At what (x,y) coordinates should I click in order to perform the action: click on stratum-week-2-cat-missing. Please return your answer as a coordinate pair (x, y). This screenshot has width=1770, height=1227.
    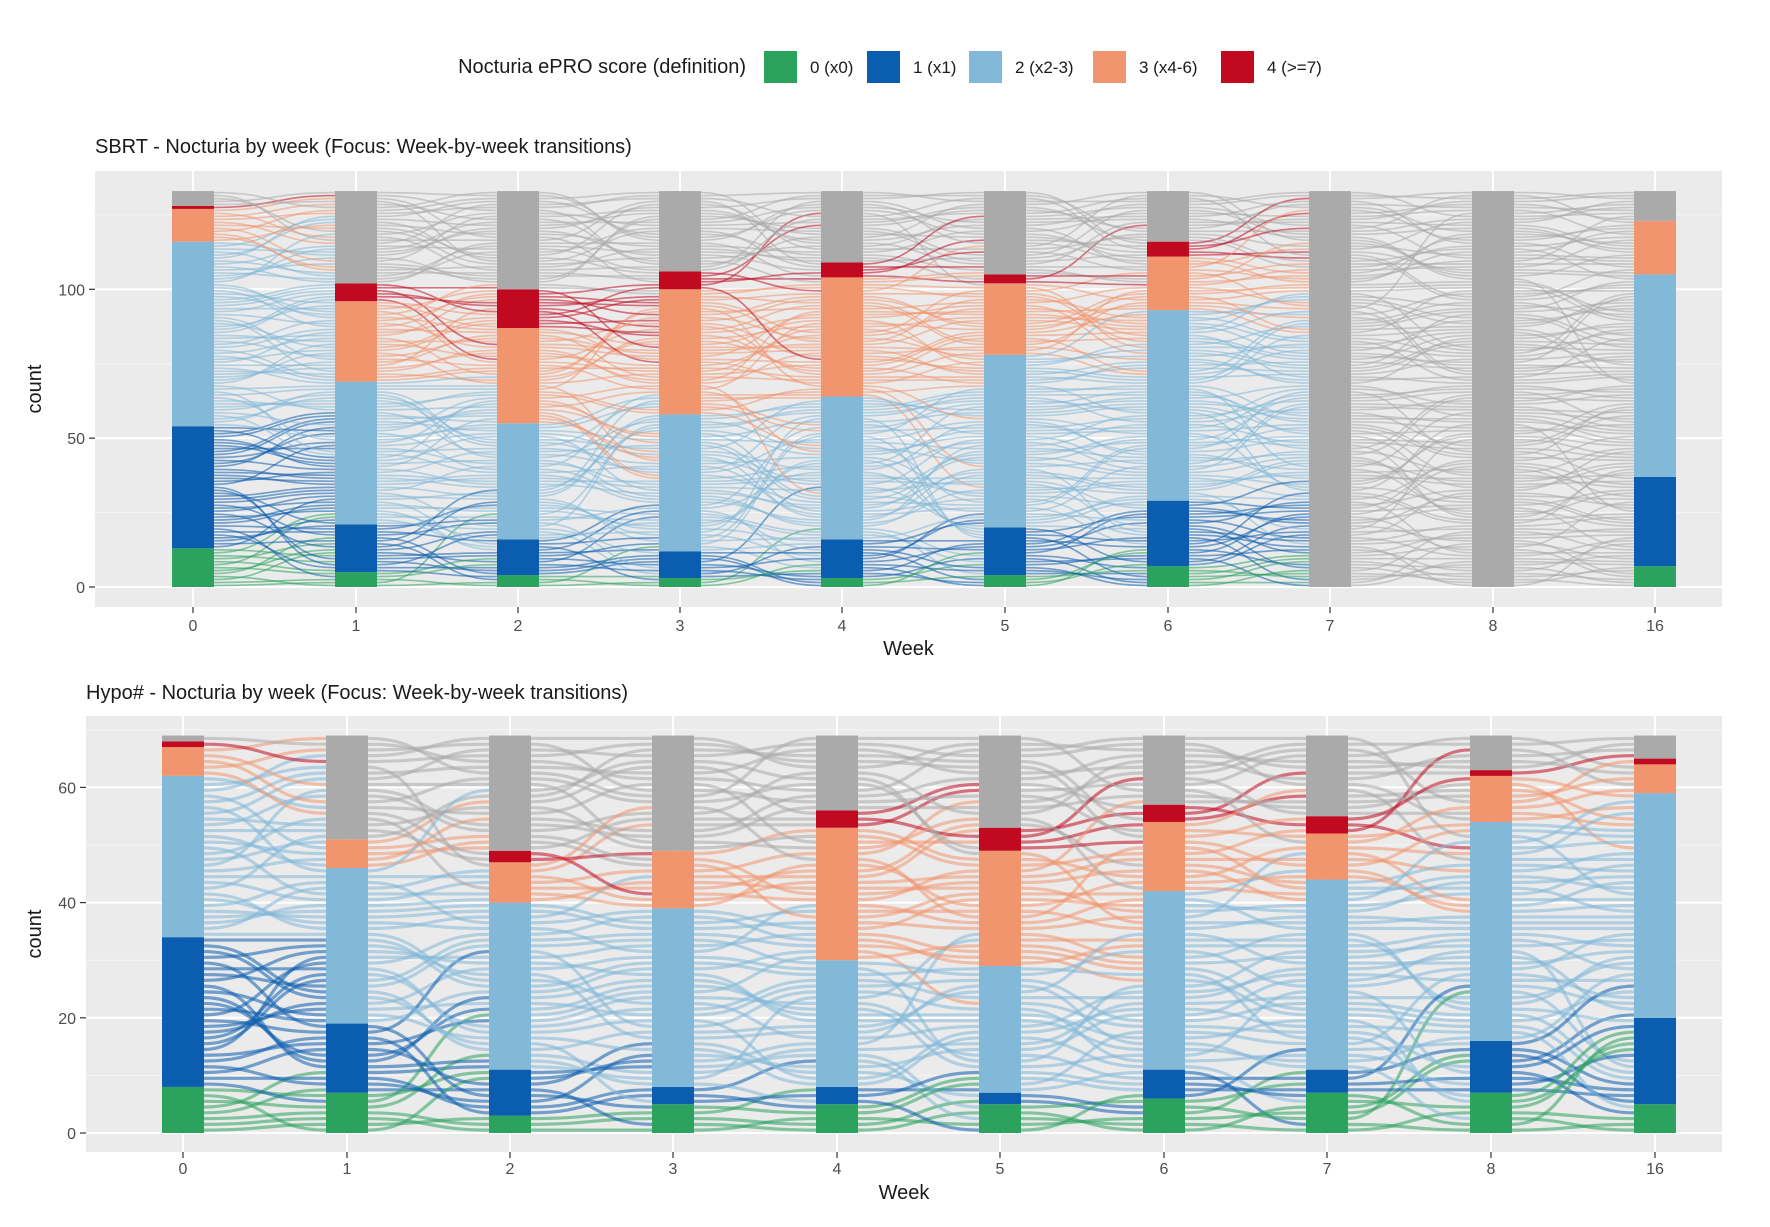
    Looking at the image, I should click on (518, 240).